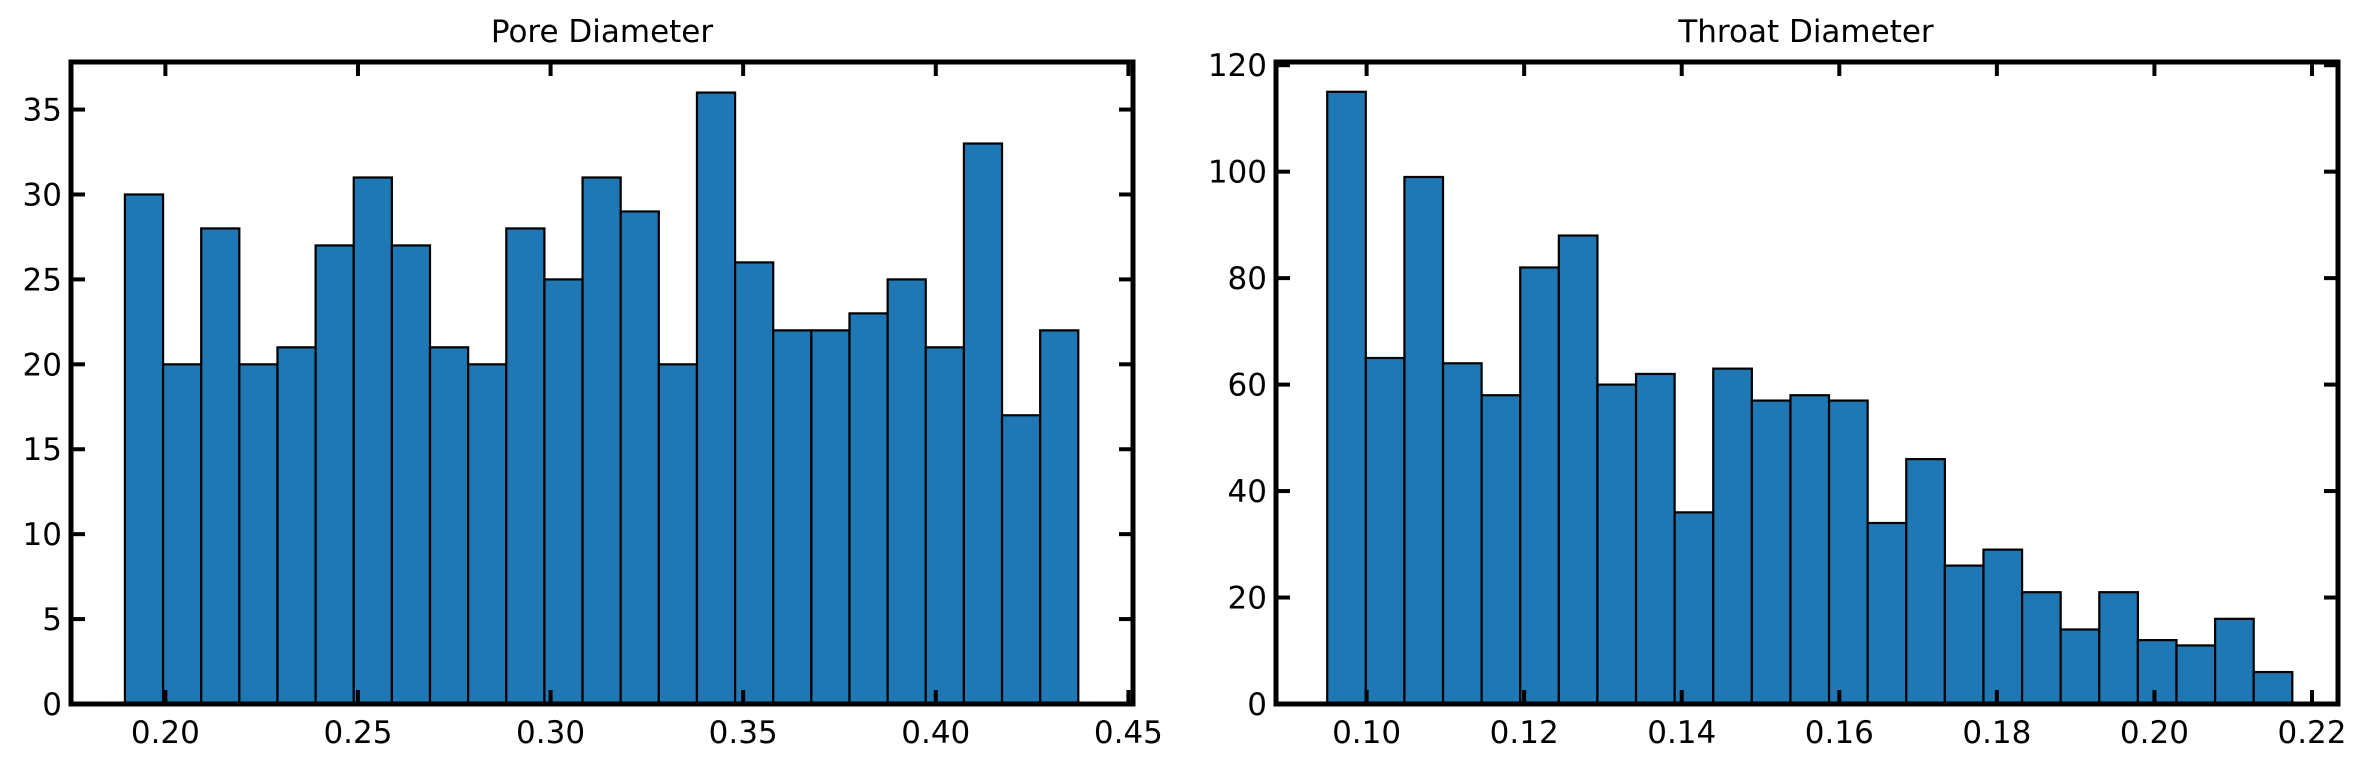  Describe the element at coordinates (1681, 733) in the screenshot. I see `x-tick-label: 0.14` at that location.